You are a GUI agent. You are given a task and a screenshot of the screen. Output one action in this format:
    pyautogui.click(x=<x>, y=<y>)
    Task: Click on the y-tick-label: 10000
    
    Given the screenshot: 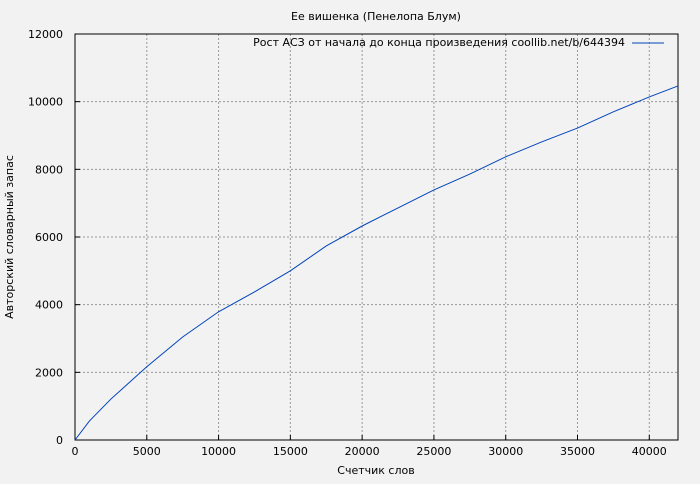 What is the action you would take?
    pyautogui.click(x=45, y=102)
    